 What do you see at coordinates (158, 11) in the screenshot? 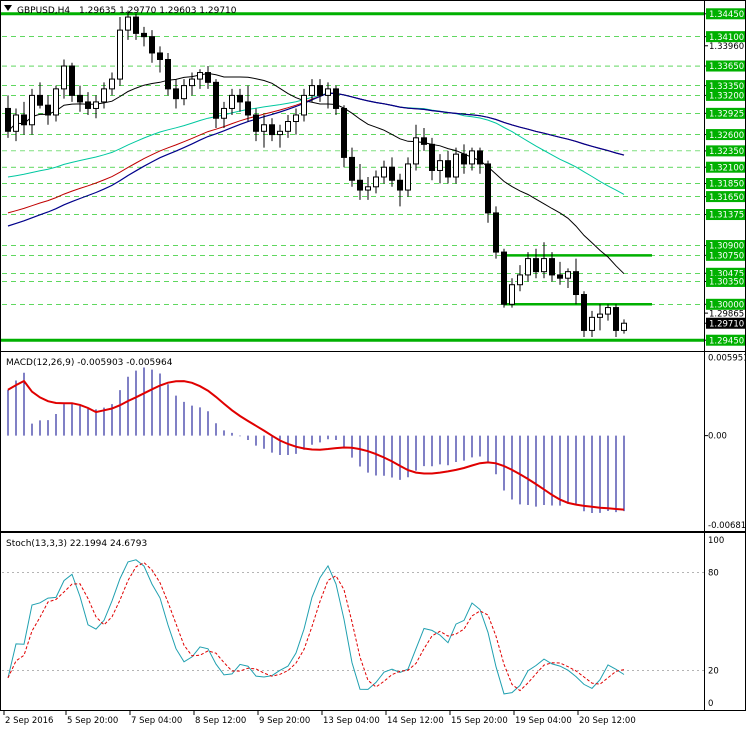
I see `ohlc-values: 1.29635 1.29770 1.29603 1.29710` at bounding box center [158, 11].